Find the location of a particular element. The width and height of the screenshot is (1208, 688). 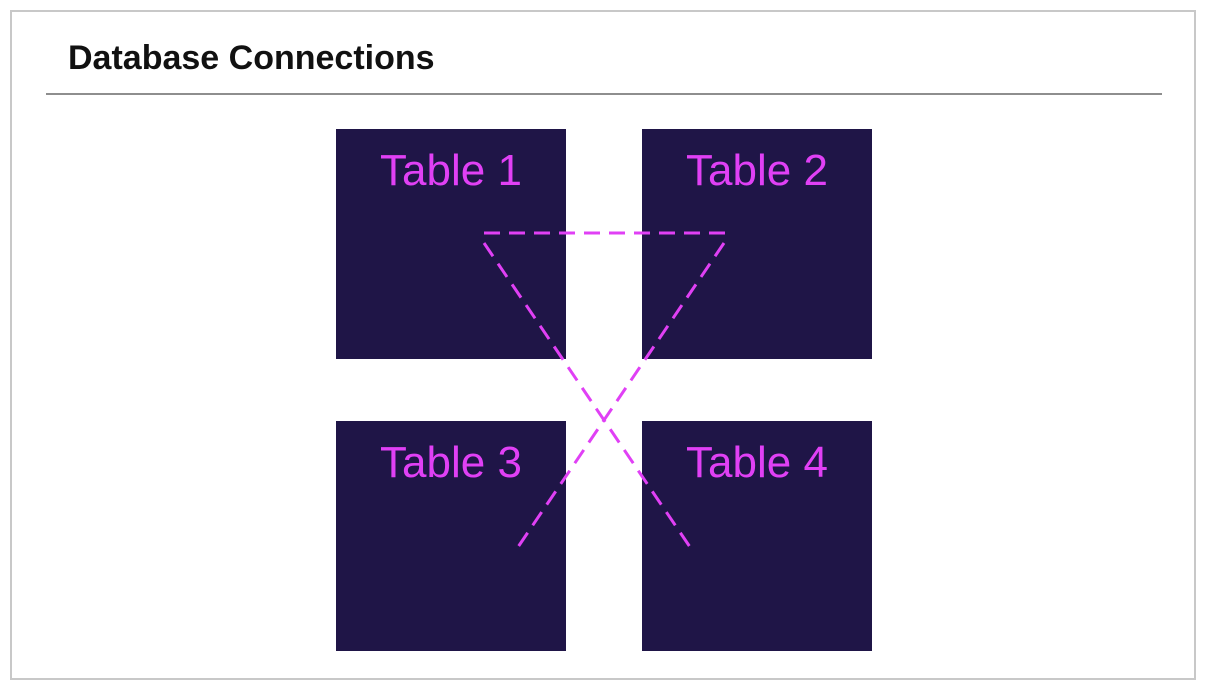

table-node-1: Table 1 is located at coordinates (451, 244).